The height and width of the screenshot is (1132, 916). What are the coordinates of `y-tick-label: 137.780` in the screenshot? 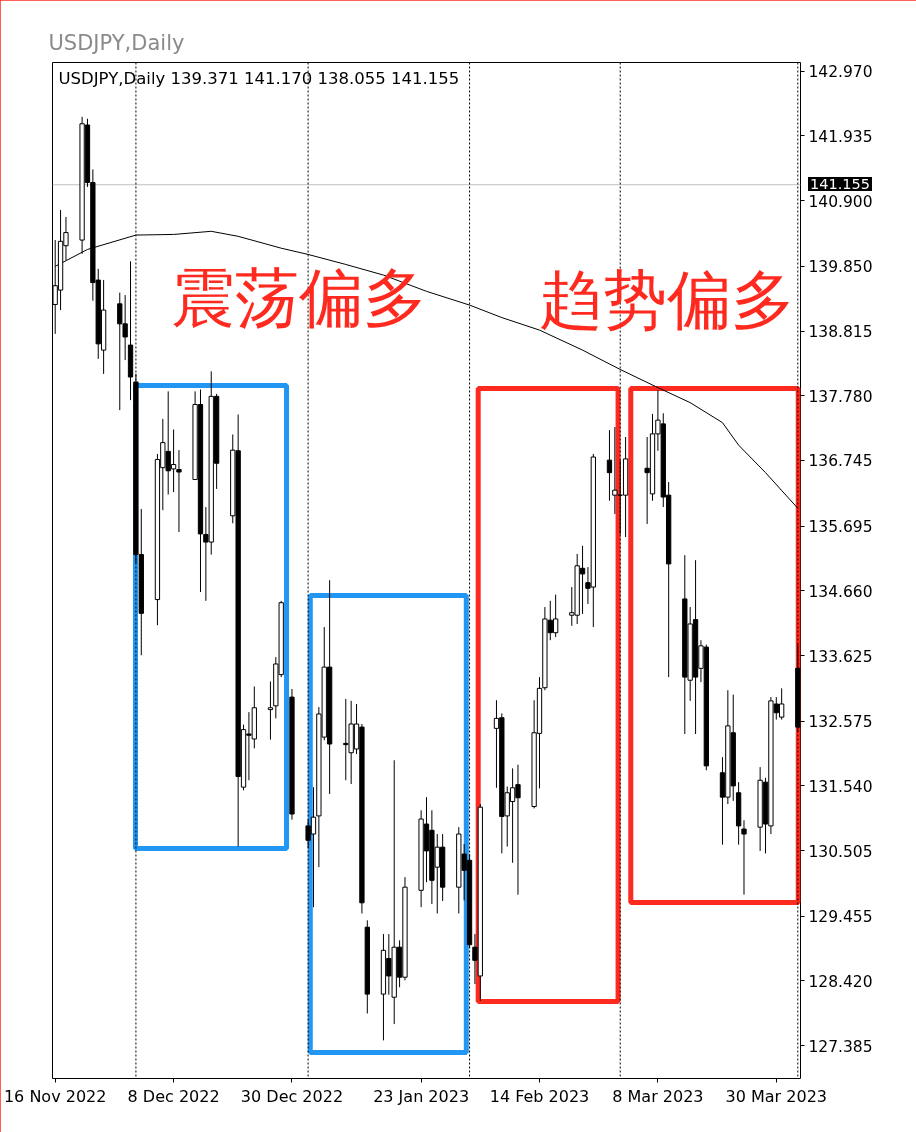 It's located at (840, 396).